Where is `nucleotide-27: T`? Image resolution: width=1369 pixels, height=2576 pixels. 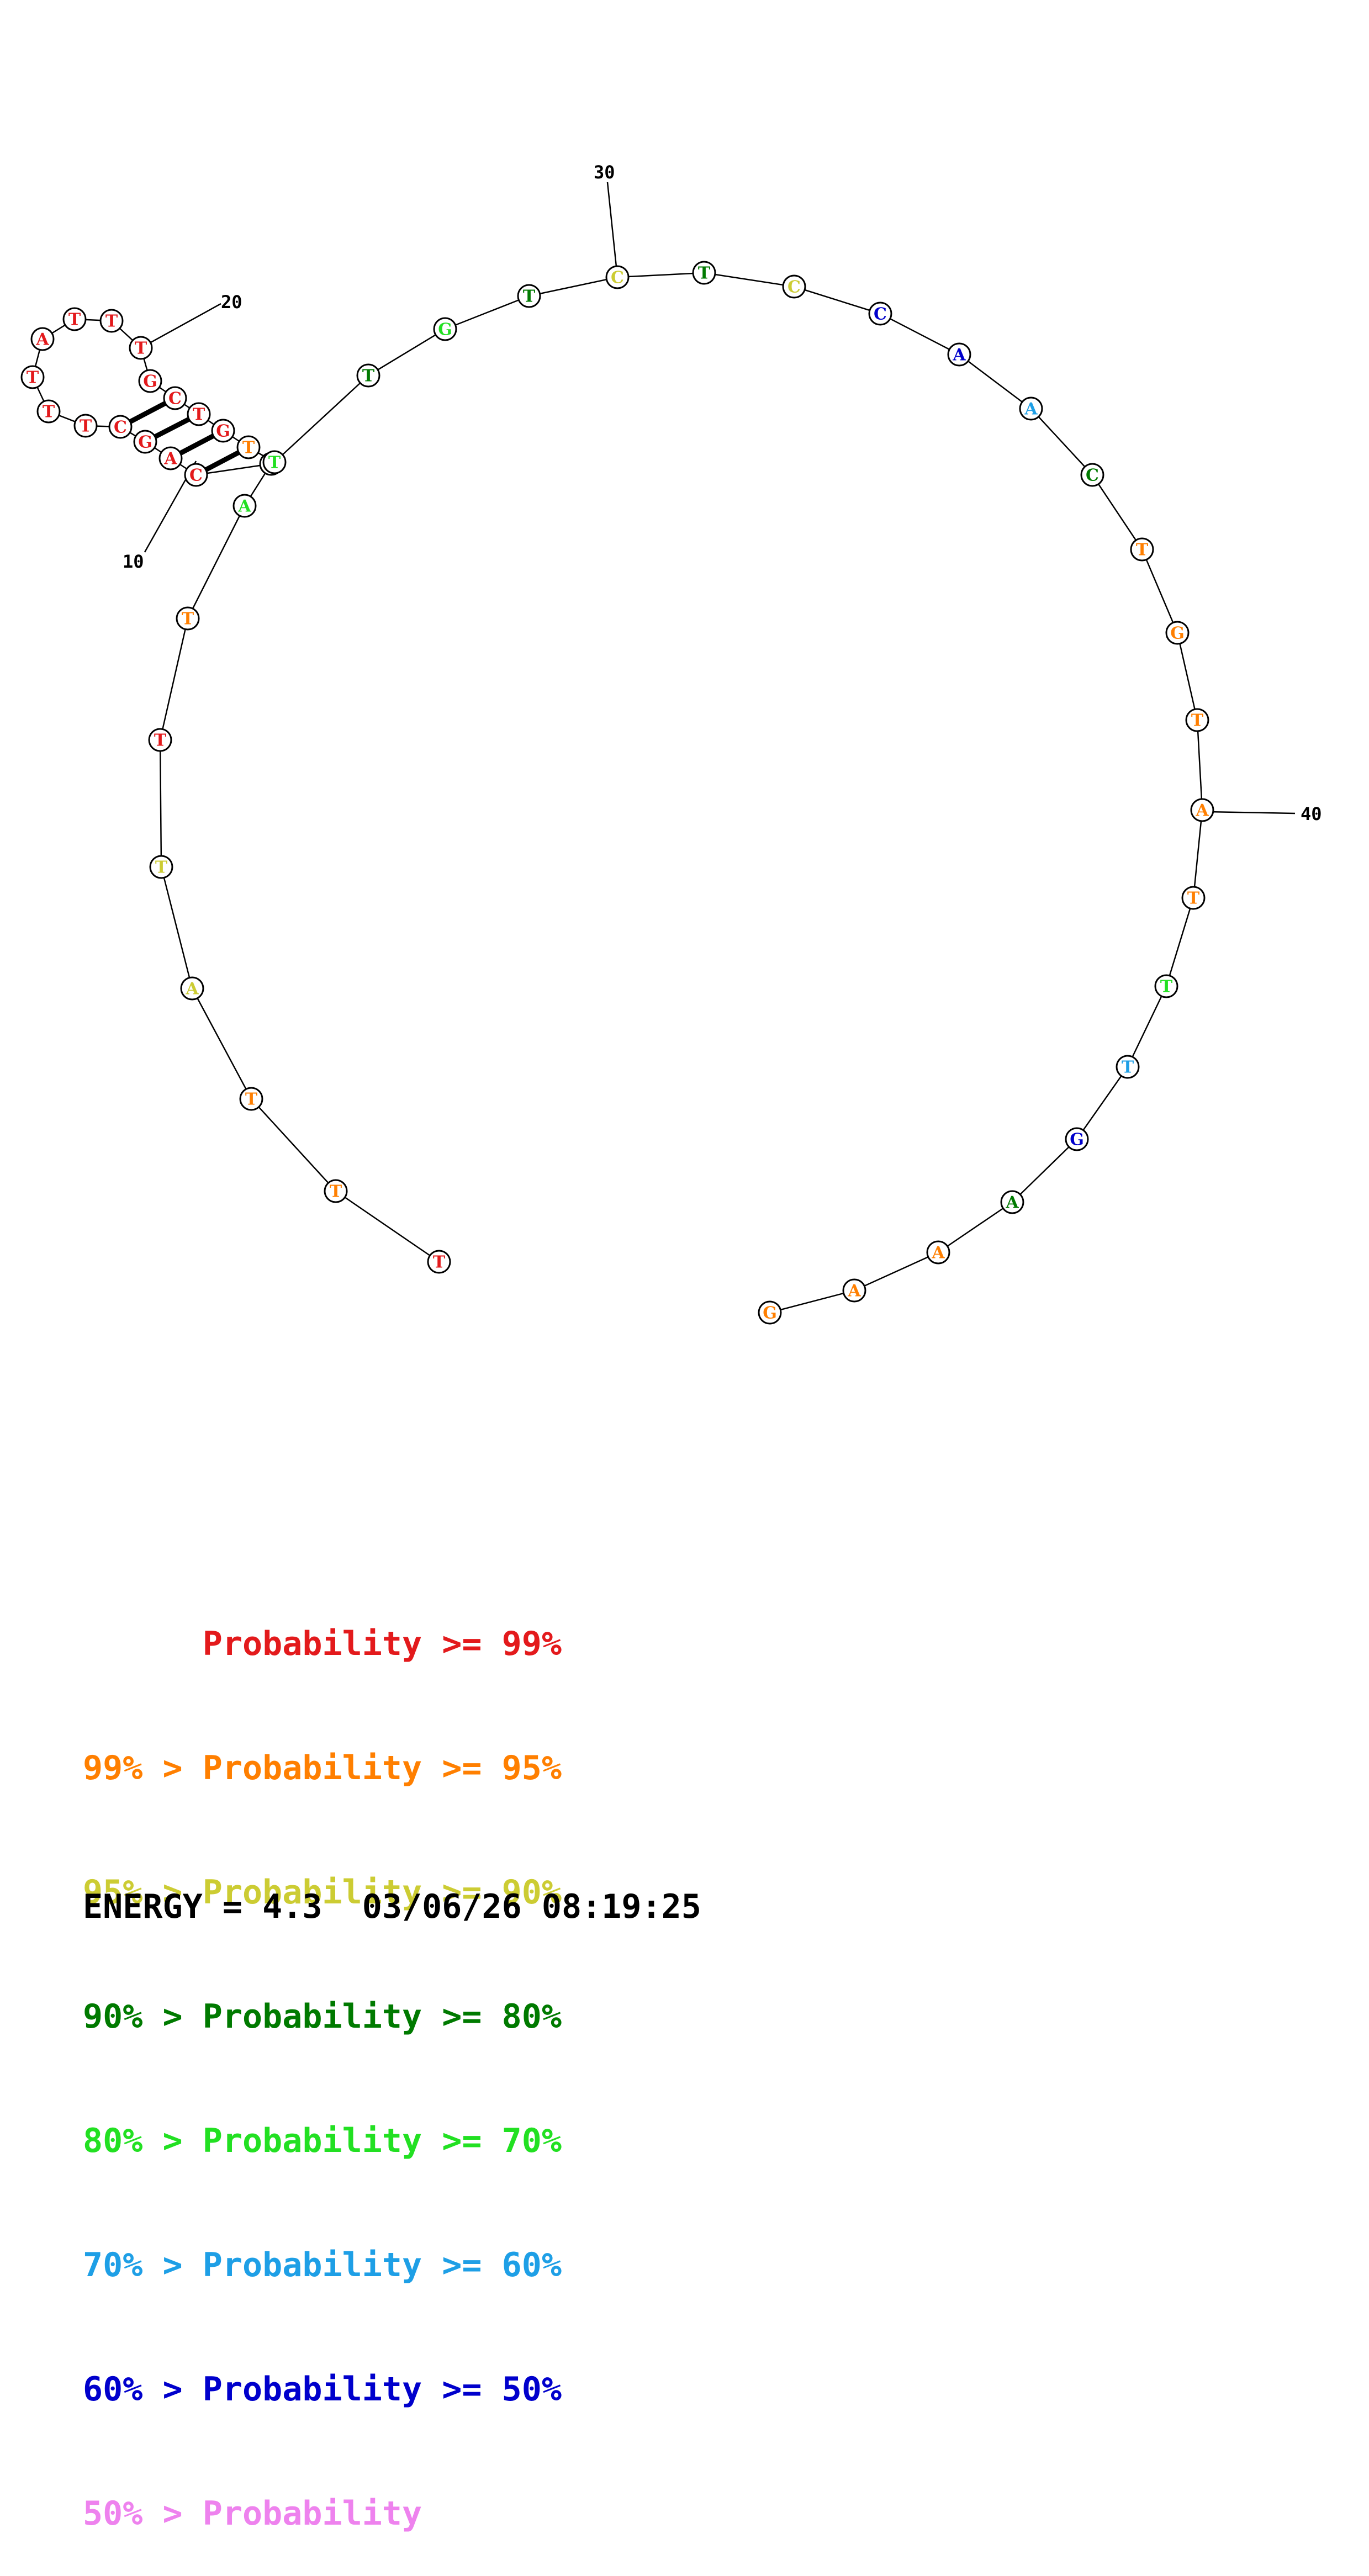 nucleotide-27: T is located at coordinates (368, 375).